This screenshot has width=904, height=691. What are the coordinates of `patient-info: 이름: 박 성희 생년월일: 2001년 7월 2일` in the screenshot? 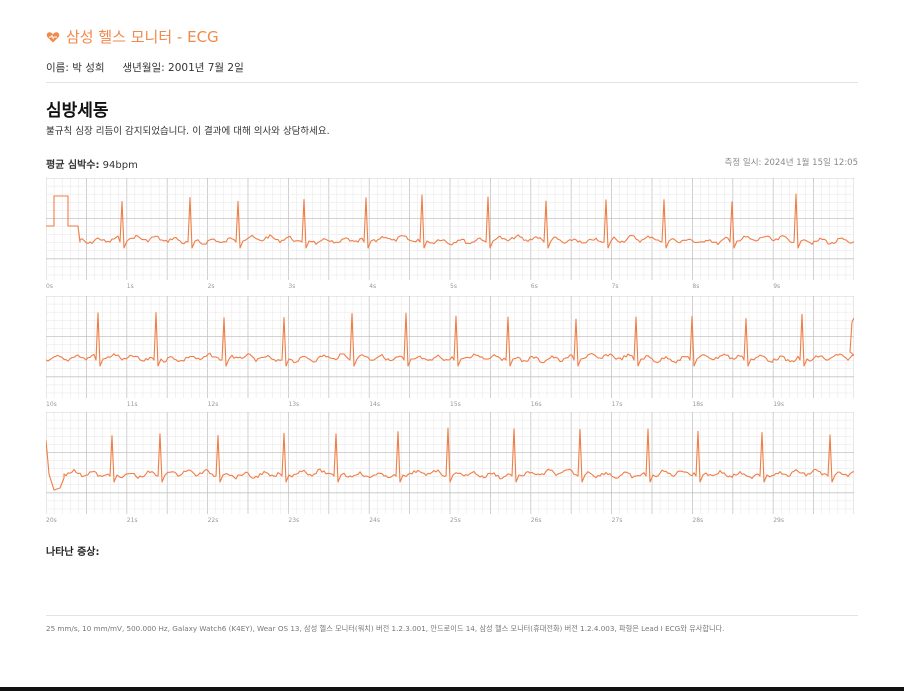 It's located at (145, 67).